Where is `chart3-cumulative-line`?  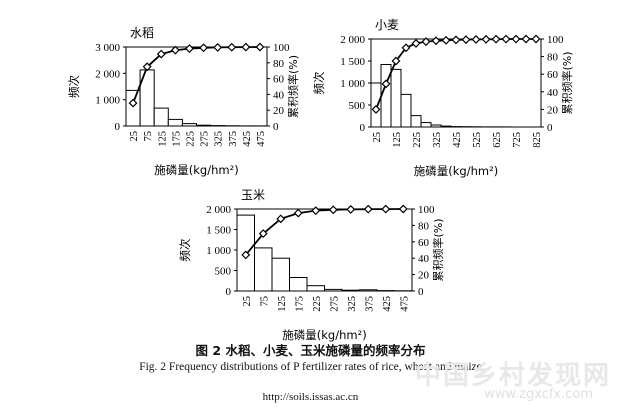
chart3-cumulative-line is located at coordinates (324, 232).